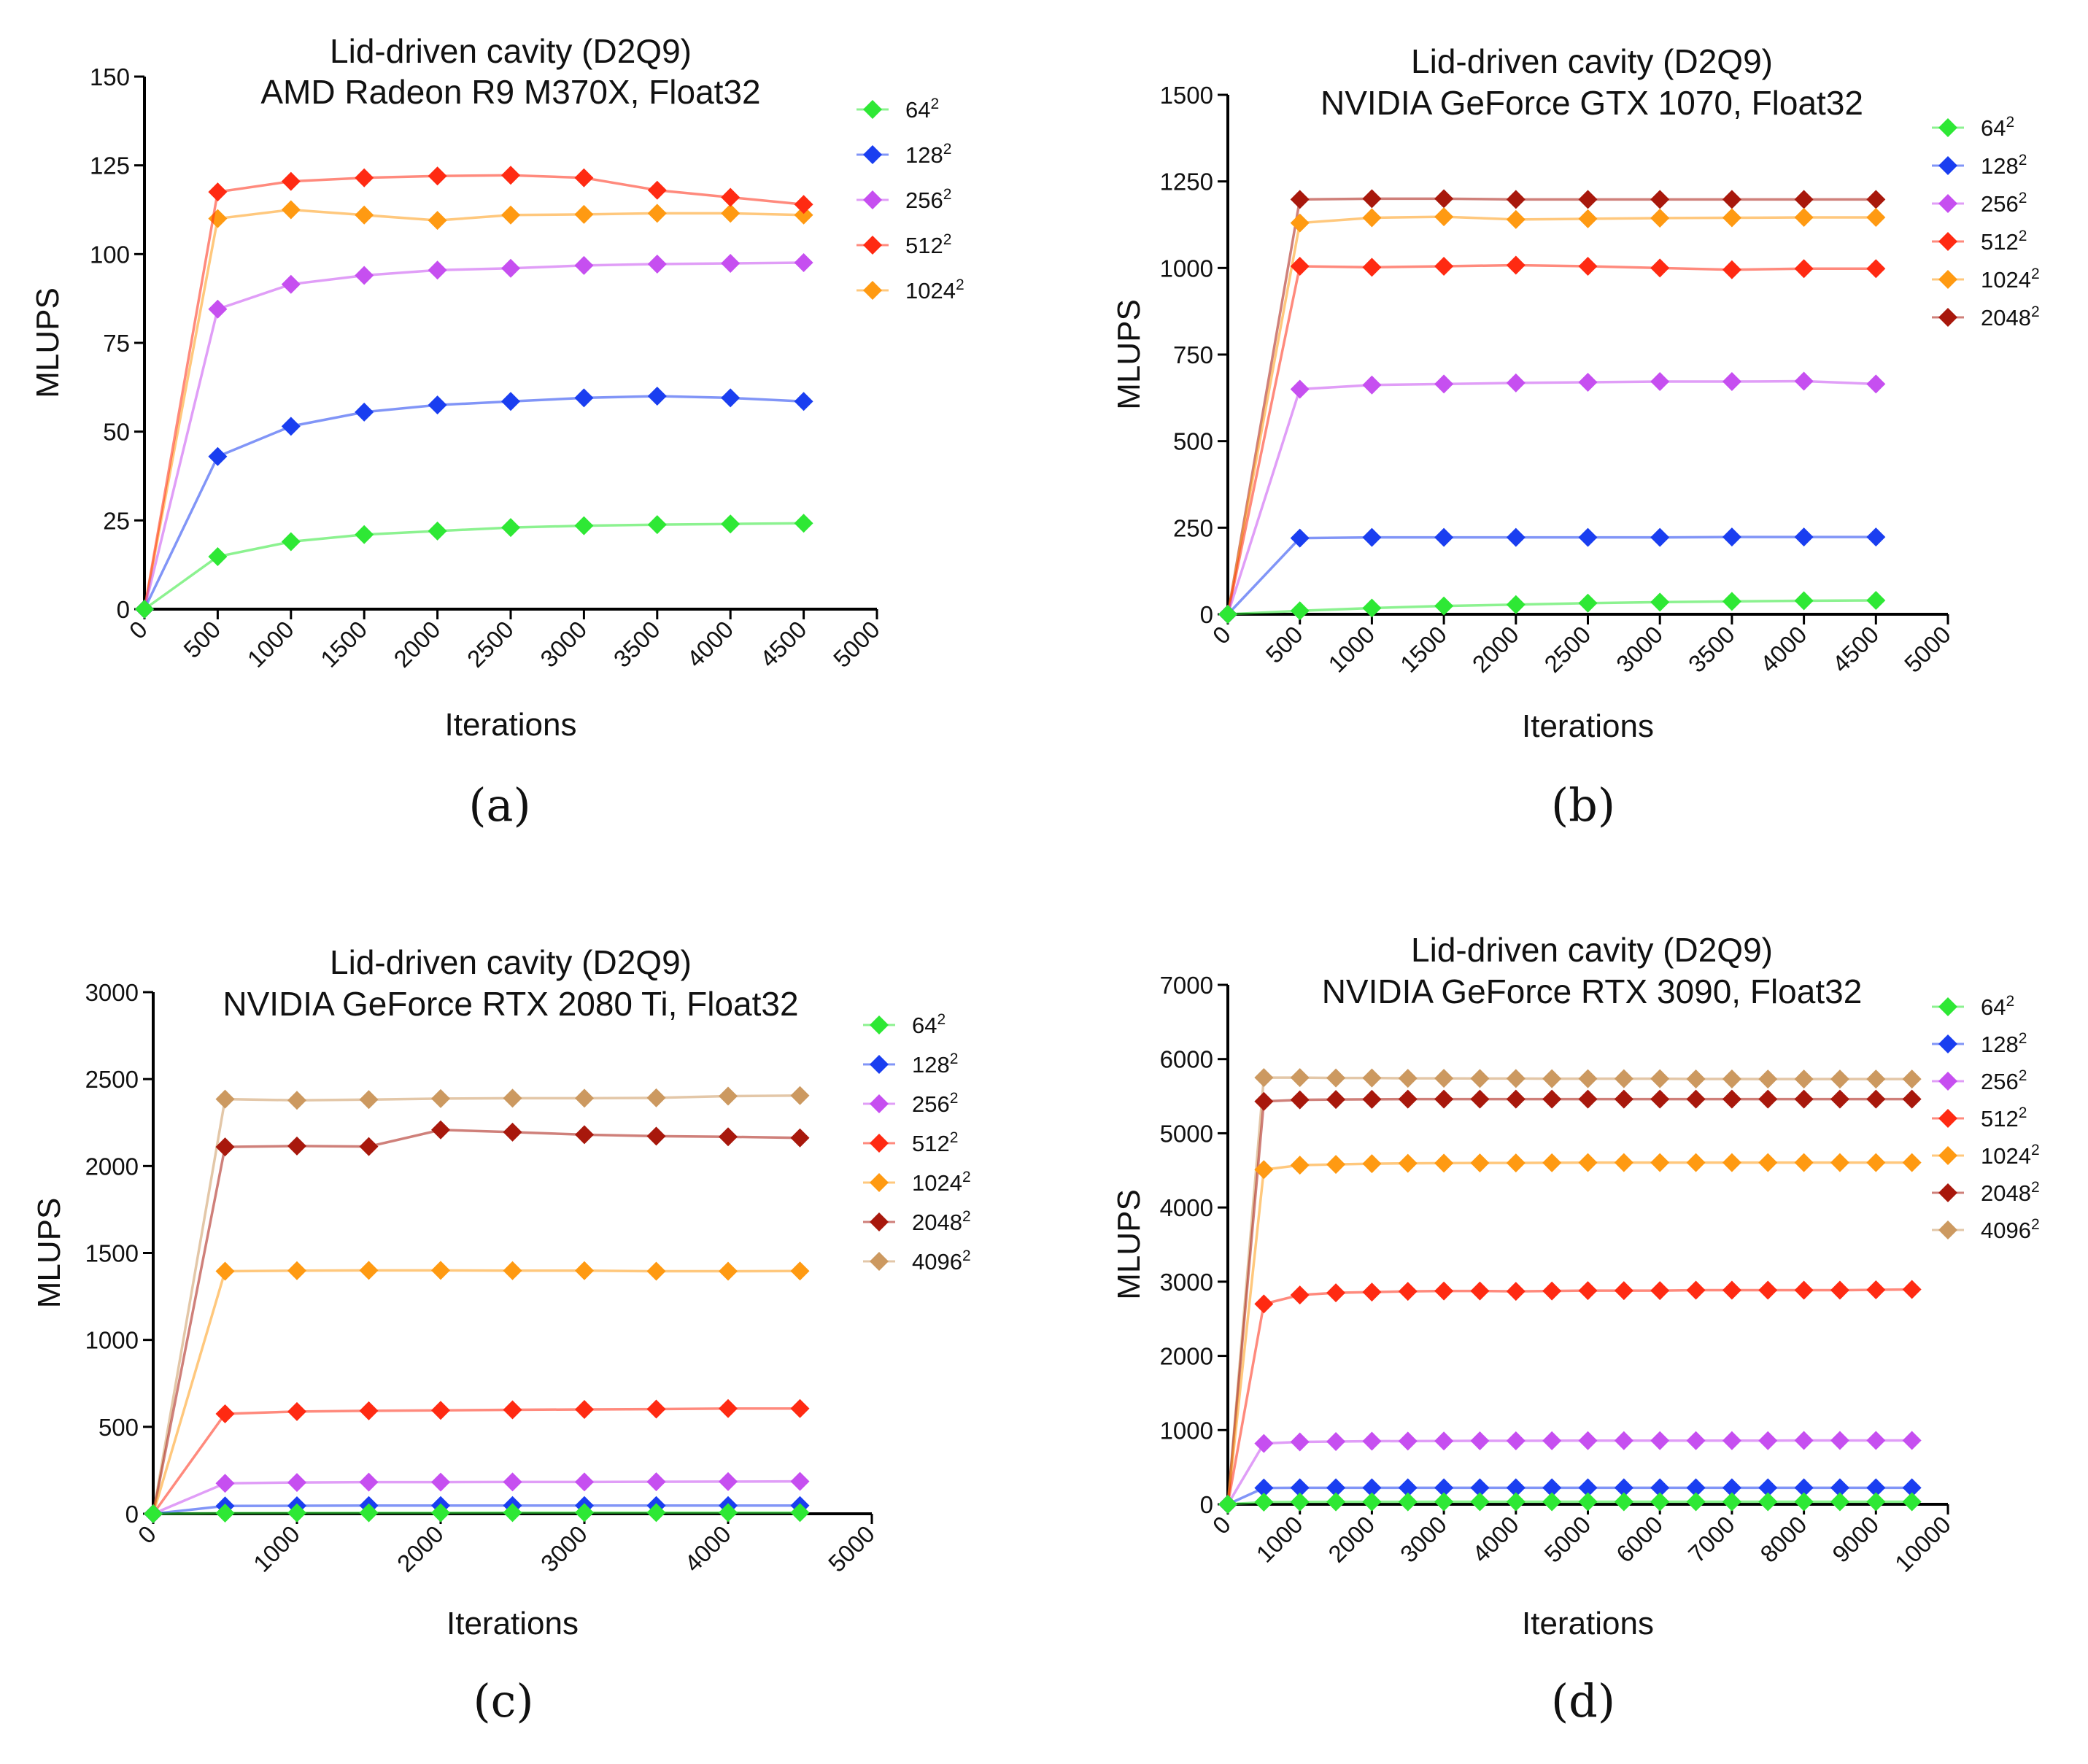  I want to click on legend-label-512: 5122, so click(2004, 1118).